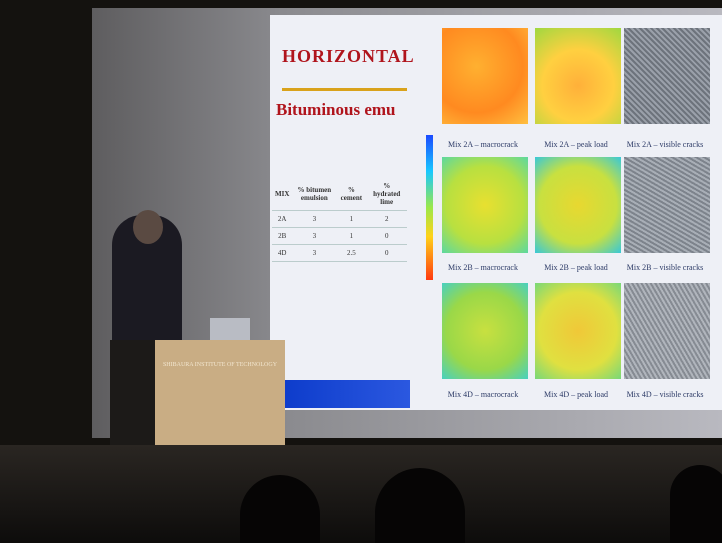 The image size is (722, 543). Describe the element at coordinates (483, 394) in the screenshot. I see `image-caption: Mix 4D – macrocrack` at that location.